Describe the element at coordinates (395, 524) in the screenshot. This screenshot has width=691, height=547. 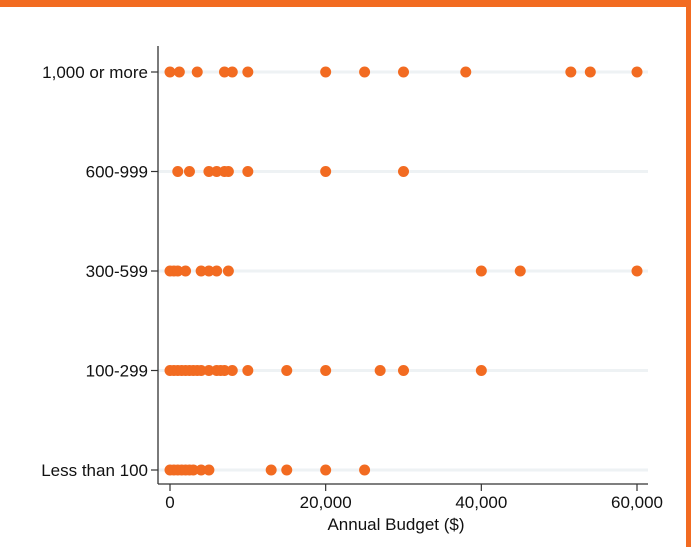
I see `x-axis-title: Annual Budget ($)` at that location.